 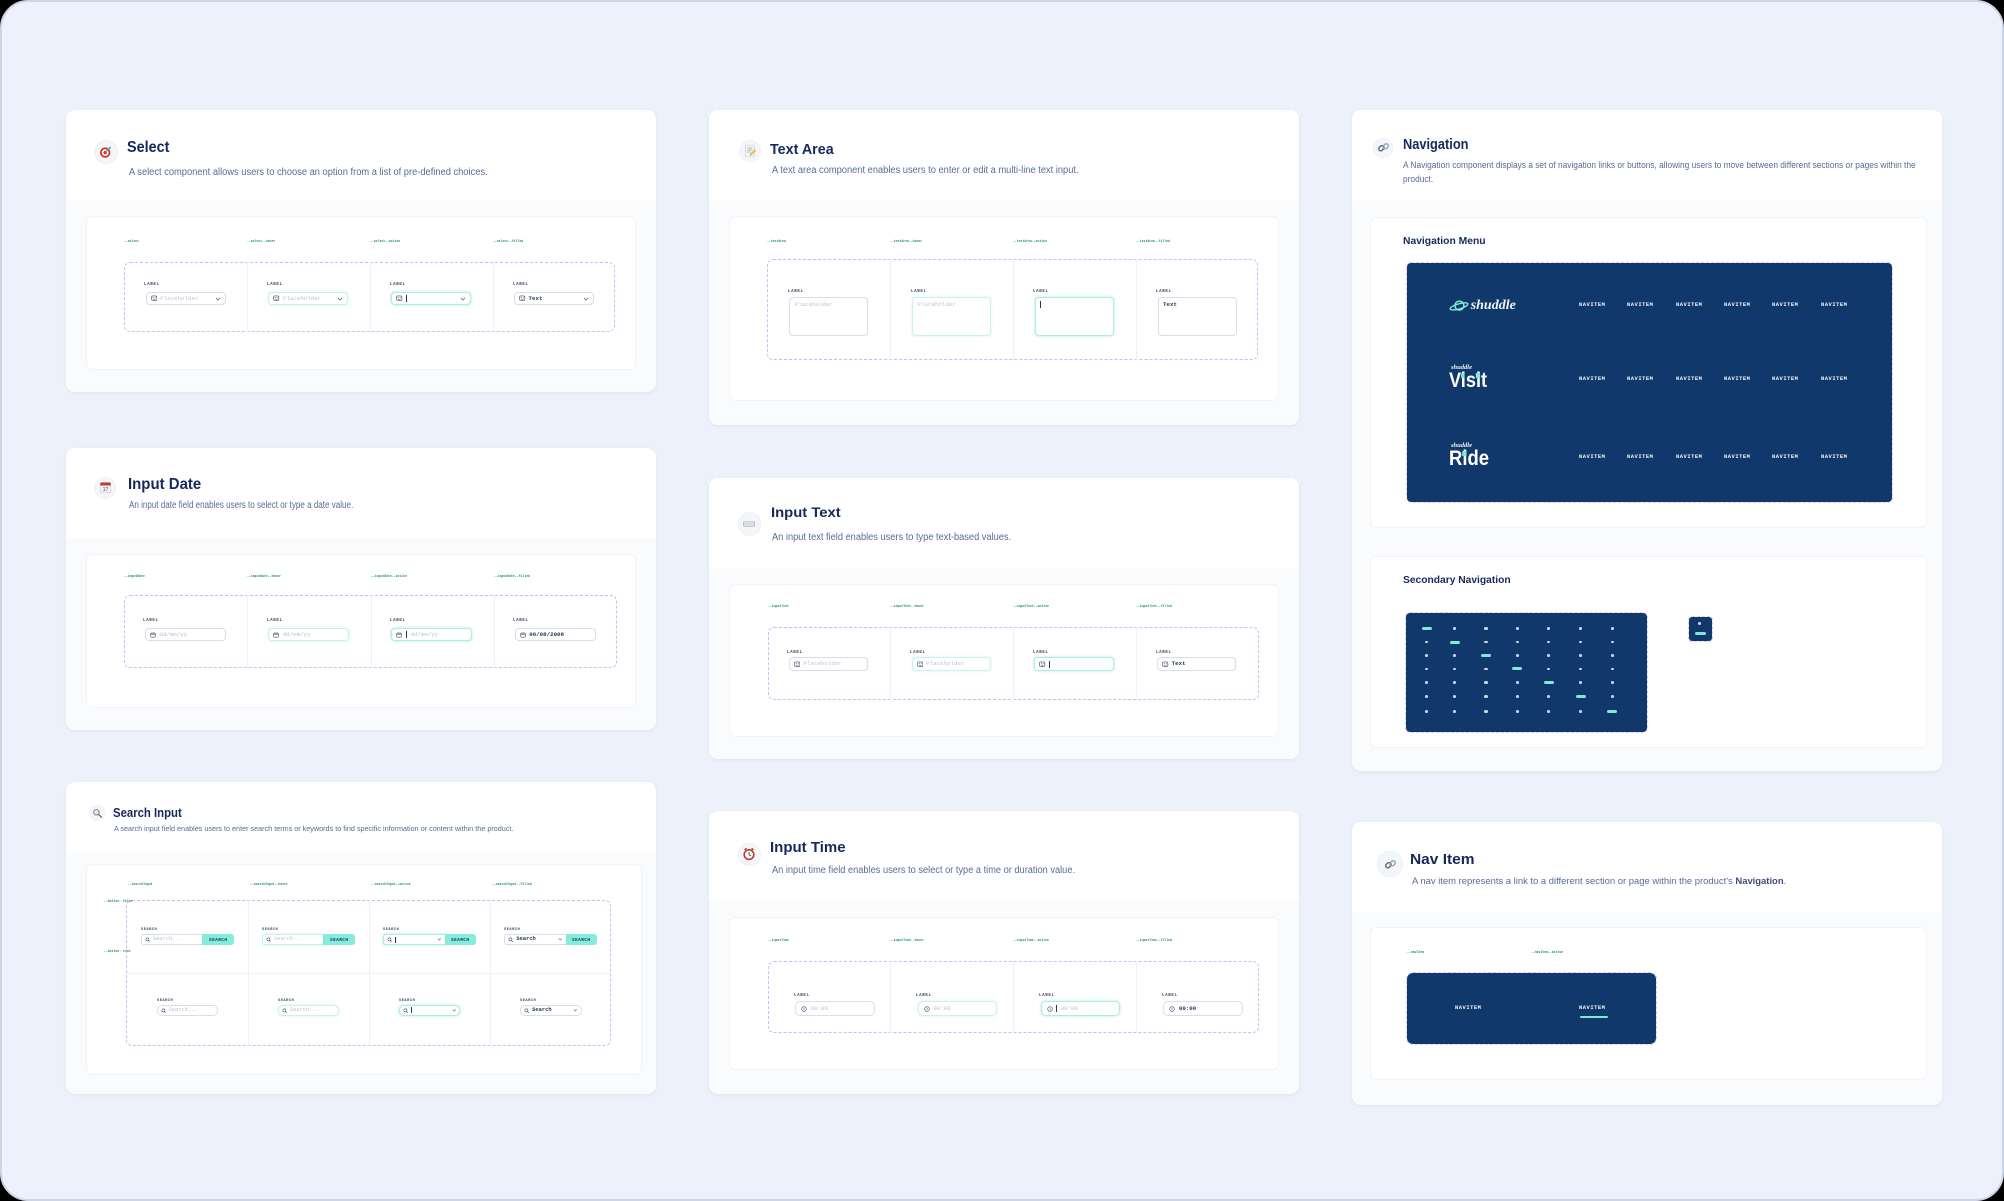 I want to click on svg-text: 17, so click(x=106, y=490).